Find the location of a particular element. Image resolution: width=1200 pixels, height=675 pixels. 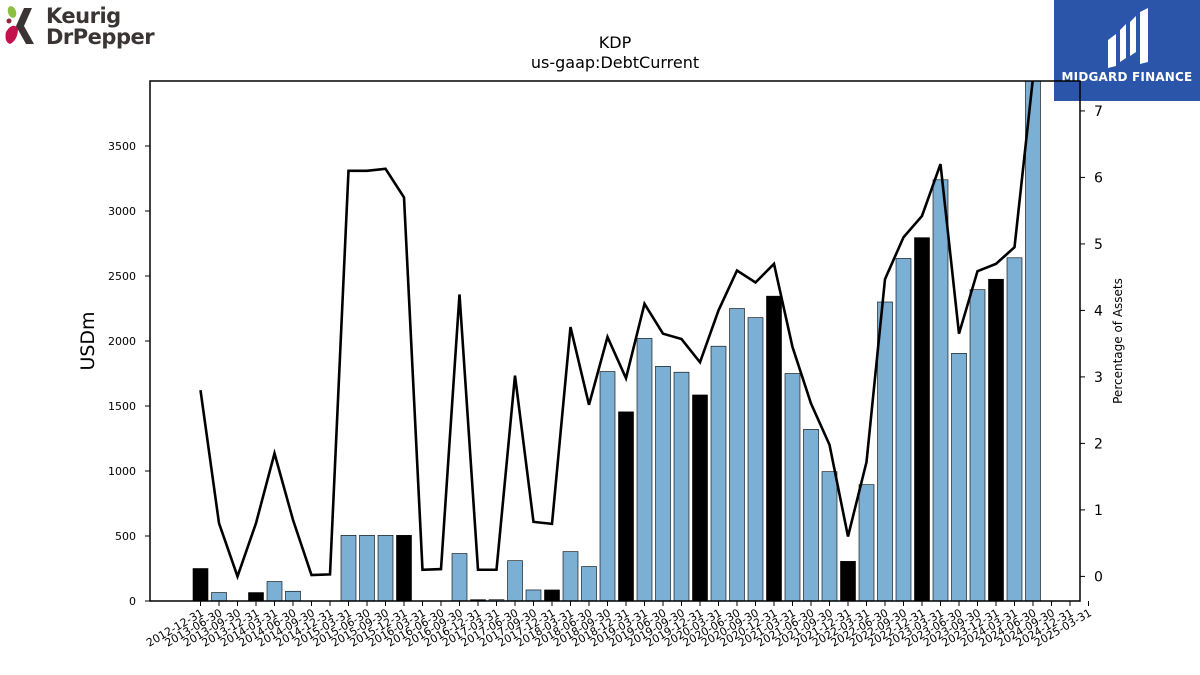

midgard-logo-mark-icon is located at coordinates (1128, 38).